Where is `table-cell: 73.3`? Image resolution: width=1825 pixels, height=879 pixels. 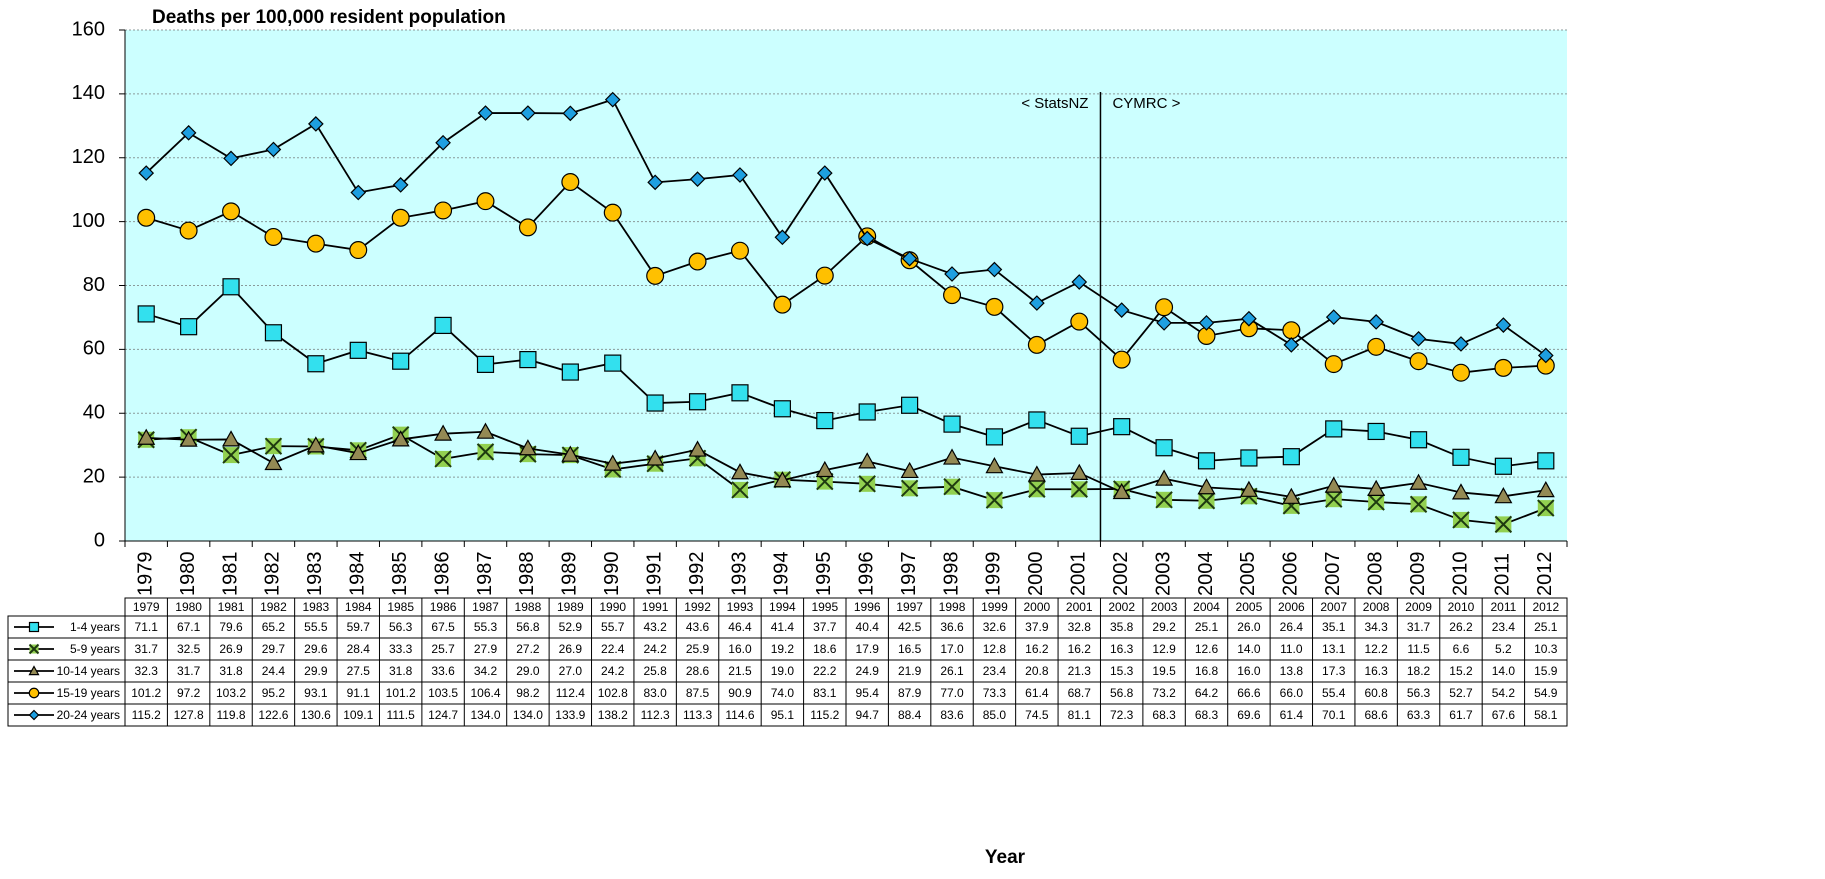 table-cell: 73.3 is located at coordinates (995, 693).